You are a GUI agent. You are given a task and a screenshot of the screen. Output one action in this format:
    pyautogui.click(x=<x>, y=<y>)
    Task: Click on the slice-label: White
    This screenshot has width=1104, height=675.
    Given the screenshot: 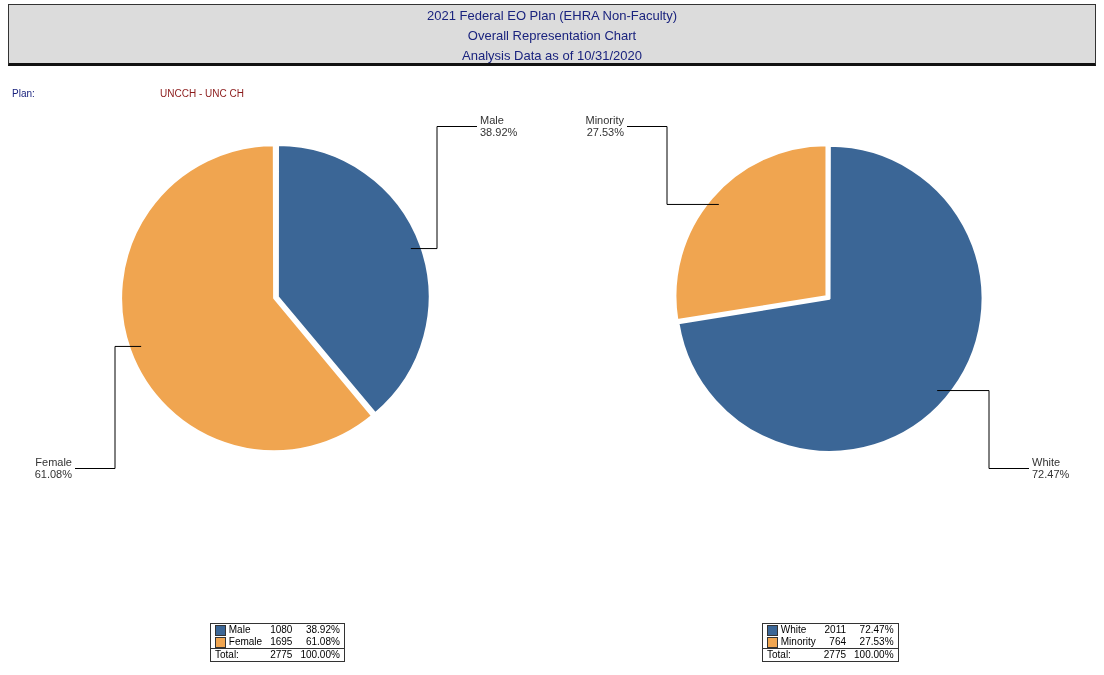 What is the action you would take?
    pyautogui.click(x=1046, y=462)
    